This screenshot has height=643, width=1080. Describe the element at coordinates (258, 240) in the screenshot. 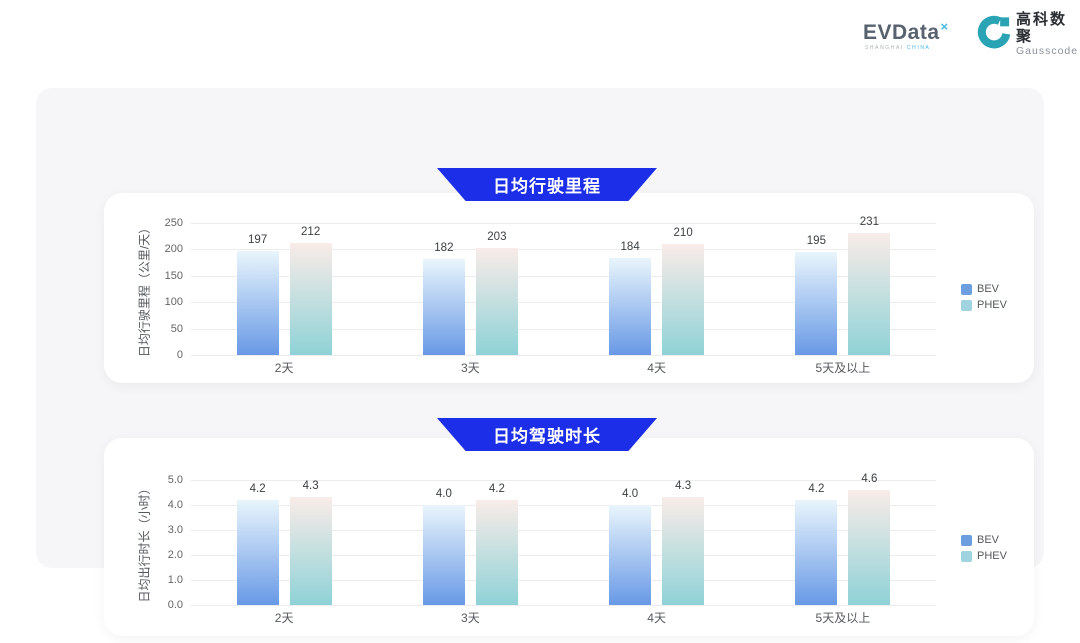

I see `bar-value-label: 197` at that location.